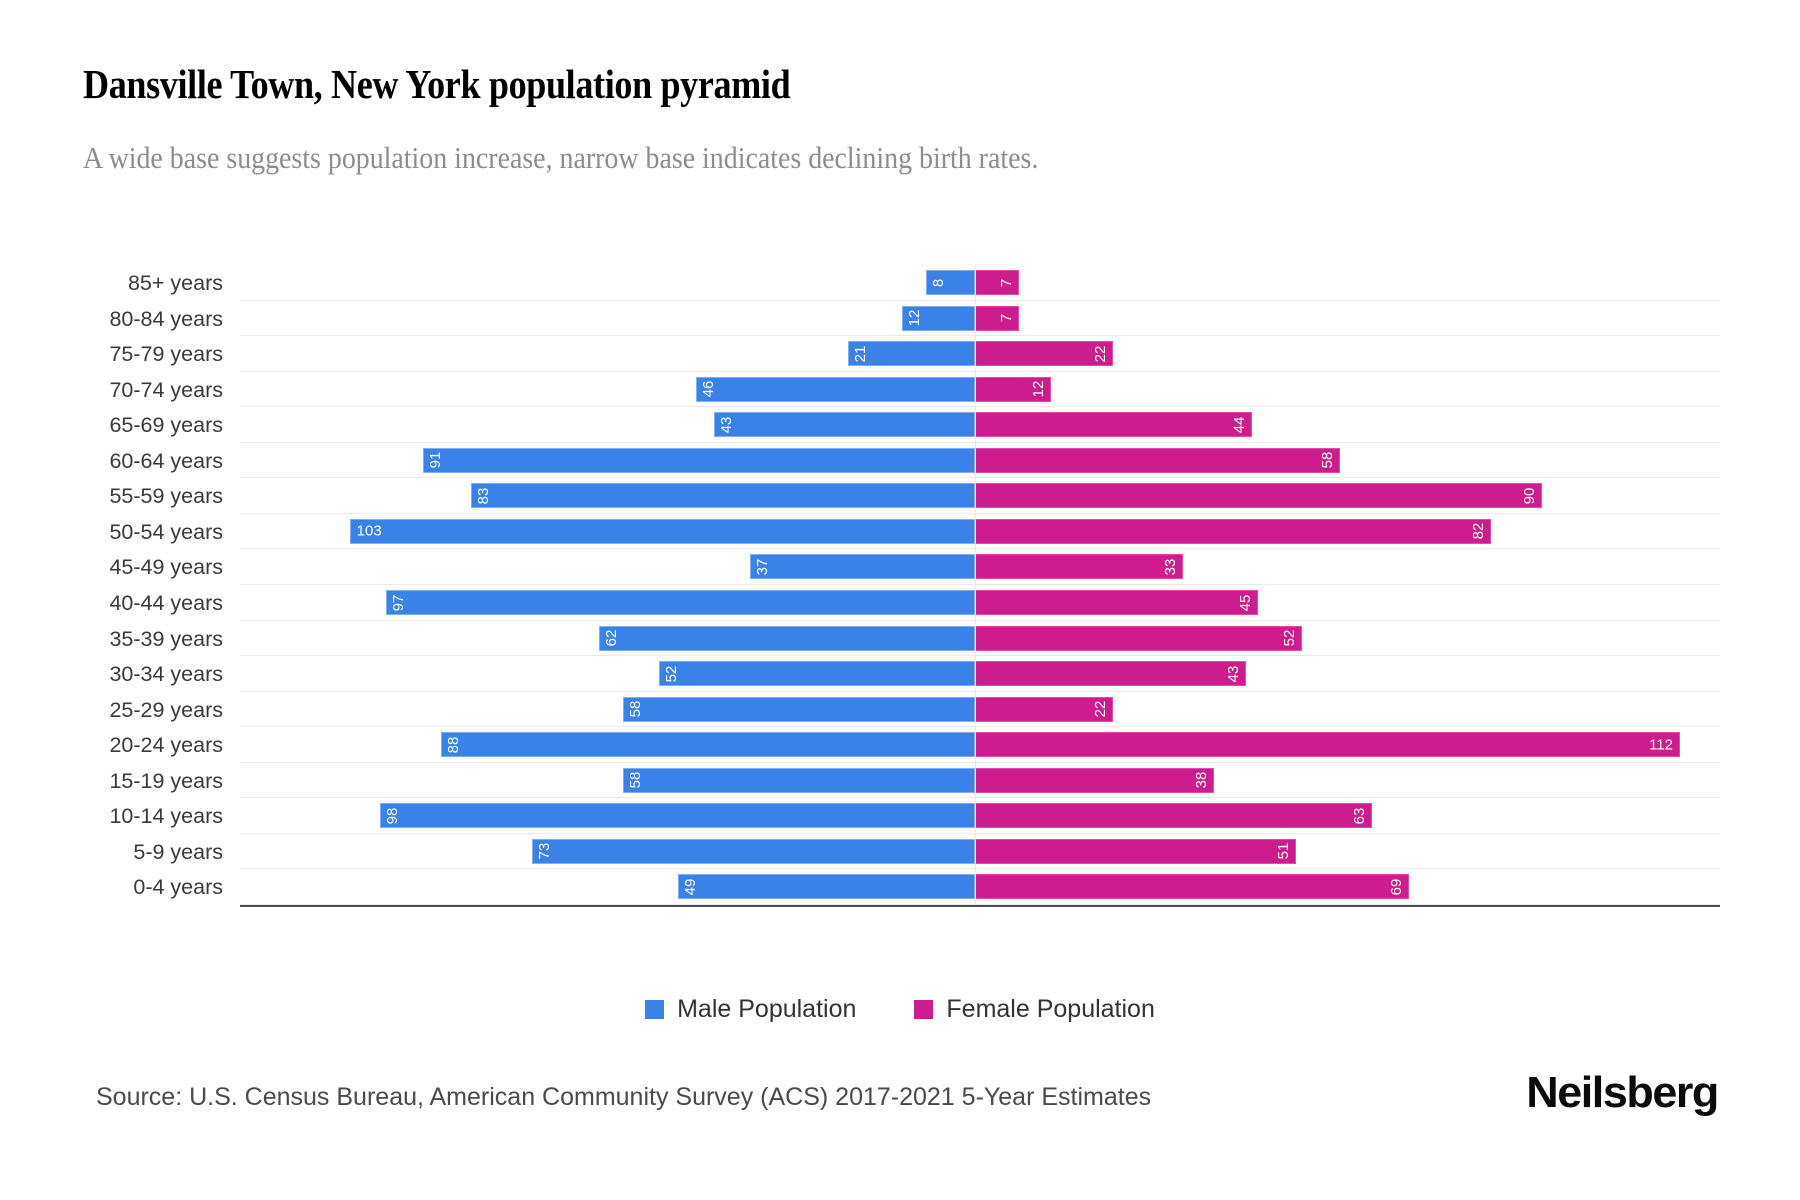 The width and height of the screenshot is (1800, 1200). I want to click on bar-value-female: 112, so click(1661, 745).